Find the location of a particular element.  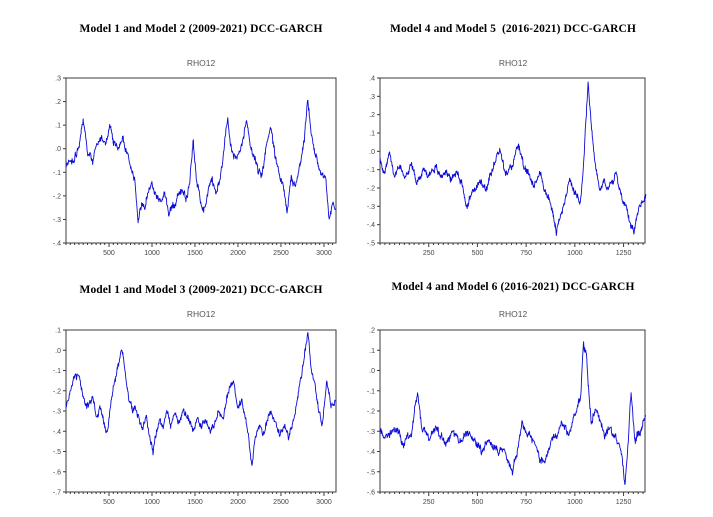

series-label-rho12-top-right: RHO12 is located at coordinates (513, 63).